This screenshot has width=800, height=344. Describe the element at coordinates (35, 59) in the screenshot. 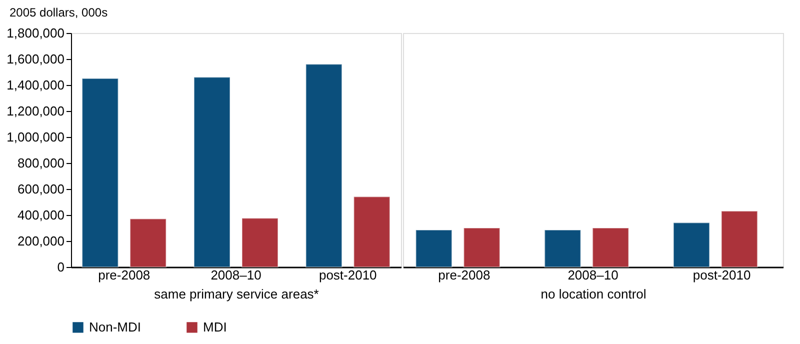

I see `y-tick-label: 1,600,000` at that location.